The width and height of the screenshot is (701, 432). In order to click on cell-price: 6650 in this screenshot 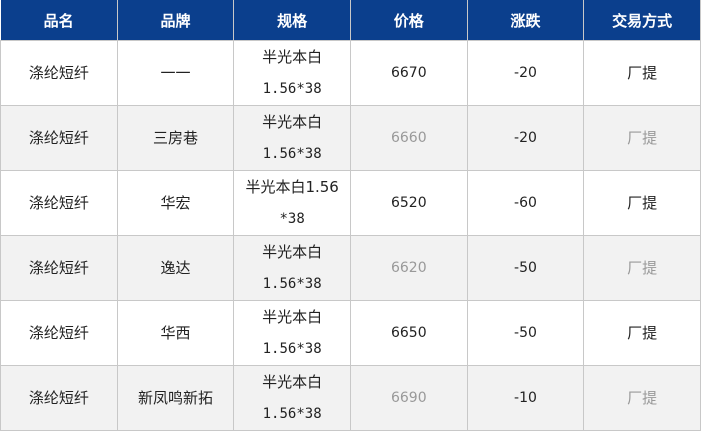, I will do `click(408, 333)`.